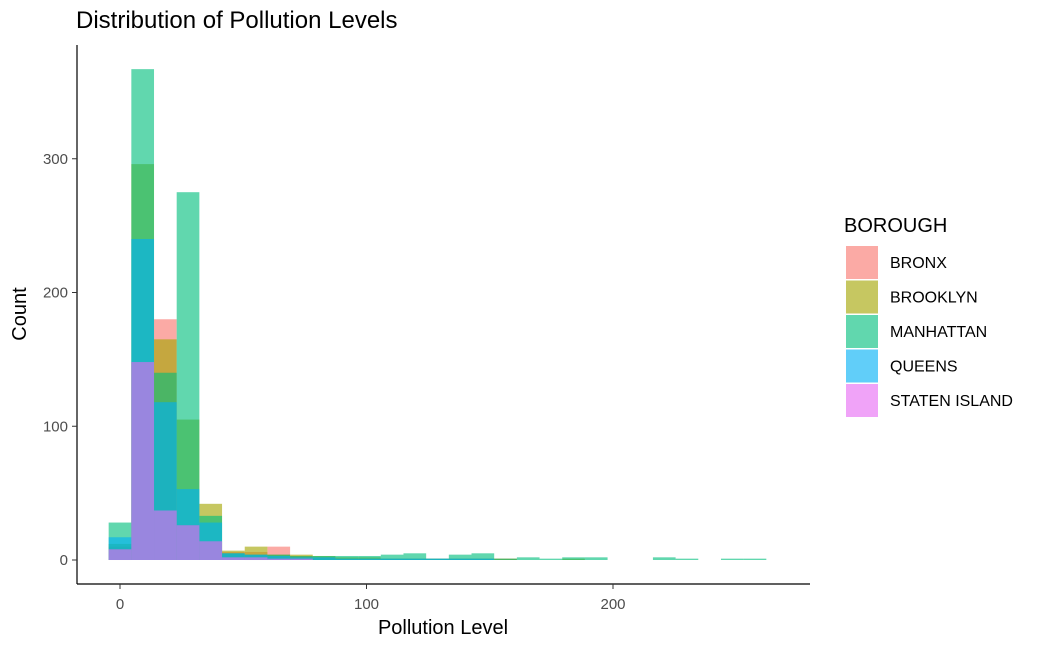  I want to click on chart-title: Distribution of Pollution Levels, so click(237, 20).